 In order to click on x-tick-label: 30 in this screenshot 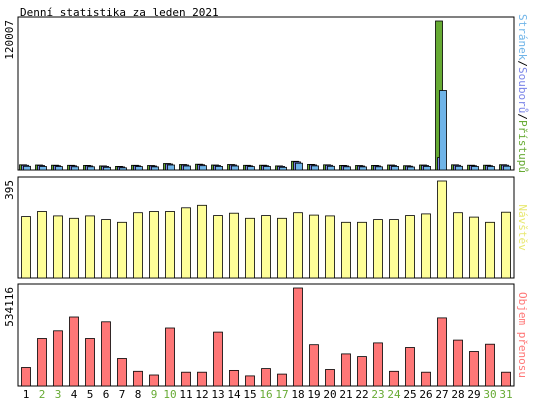, I will do `click(489, 394)`.